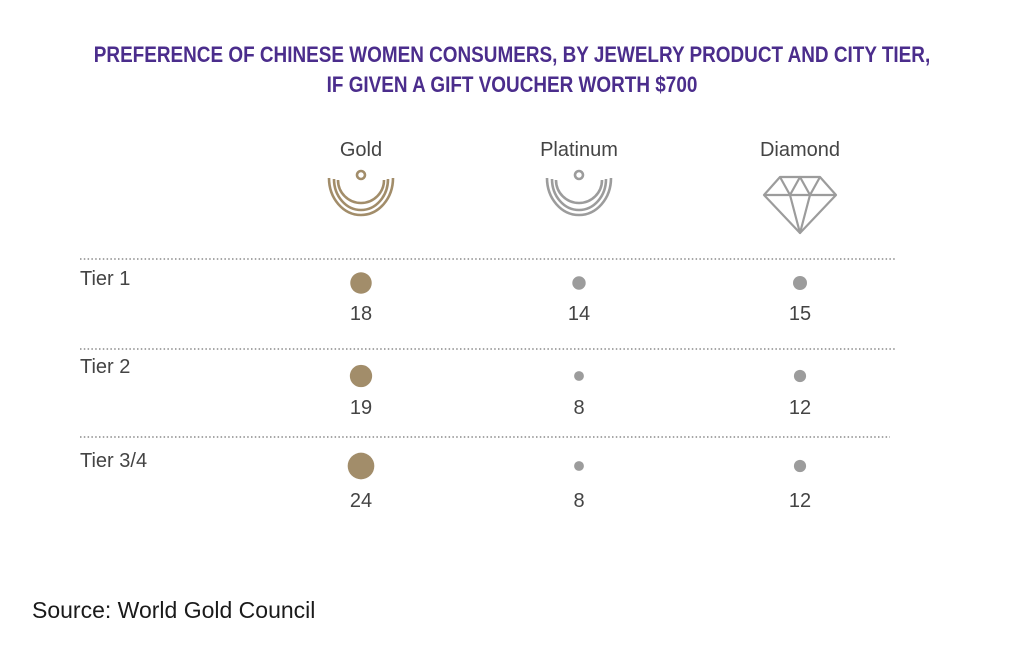  I want to click on value-label: 18, so click(361, 314).